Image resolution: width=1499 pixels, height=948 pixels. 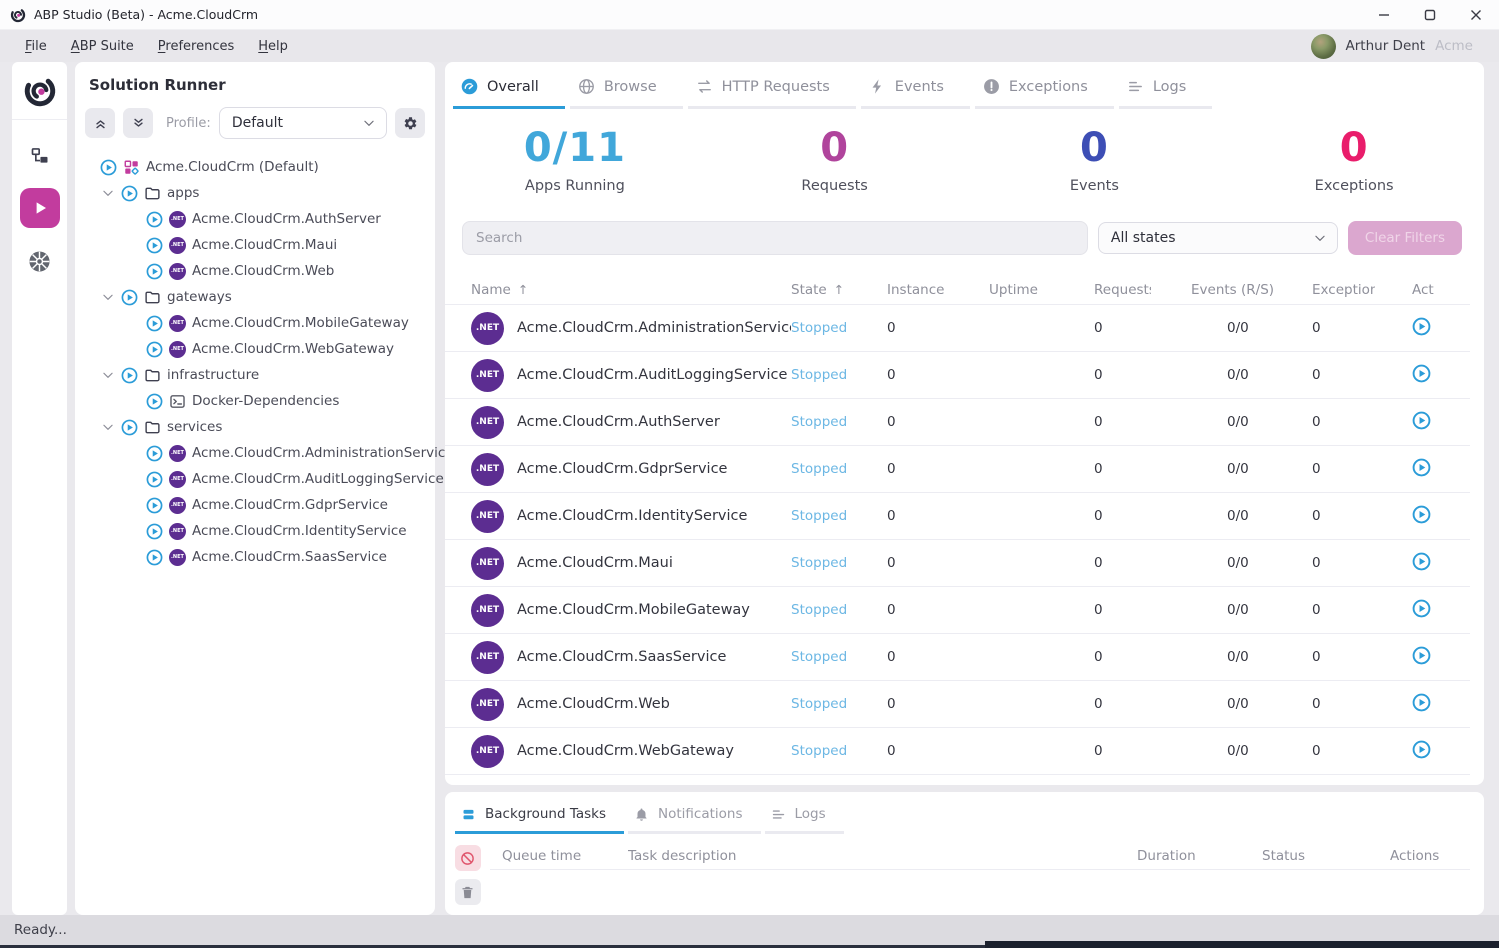 I want to click on clear-tasks-button, so click(x=467, y=892).